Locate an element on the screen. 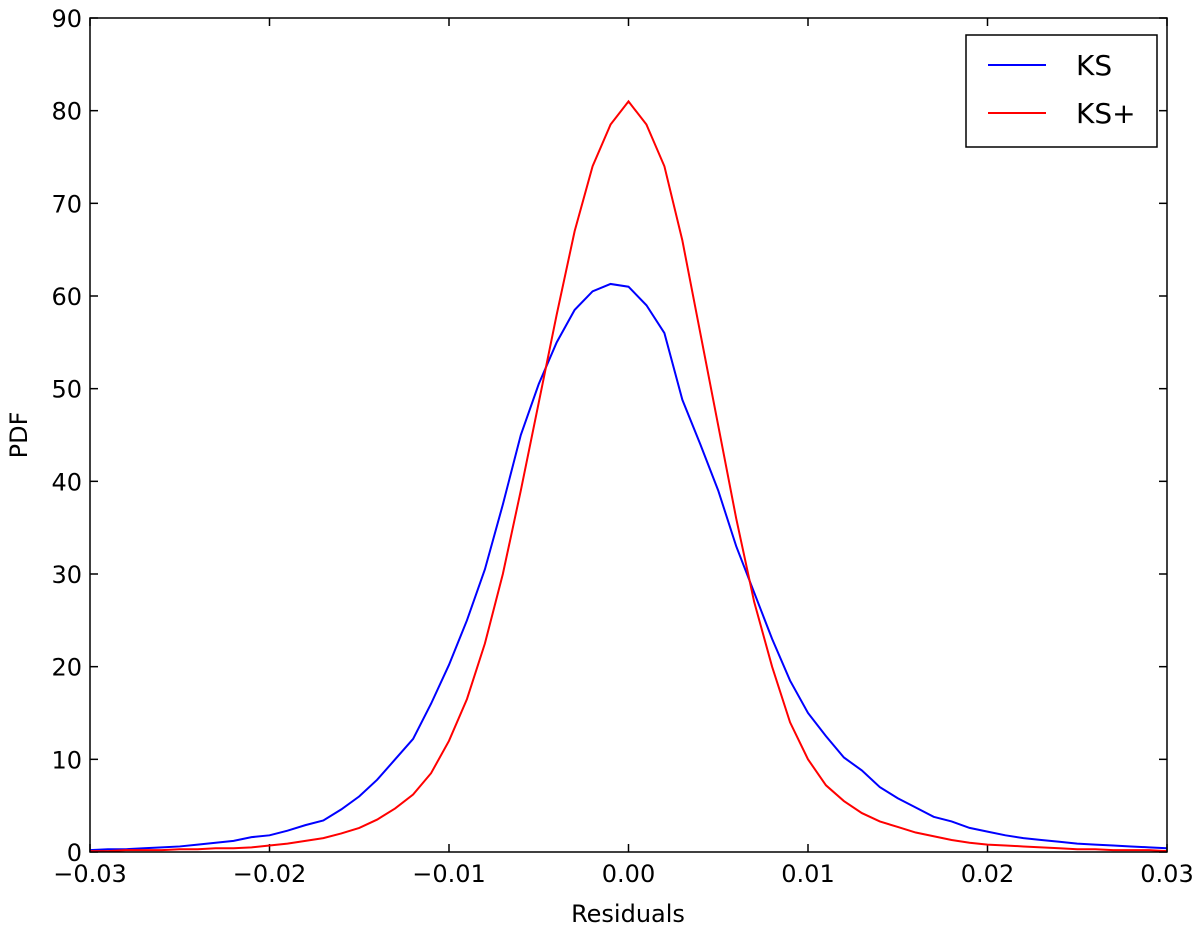 This screenshot has width=1200, height=936. x-tick-label: −0.03 is located at coordinates (90, 874).